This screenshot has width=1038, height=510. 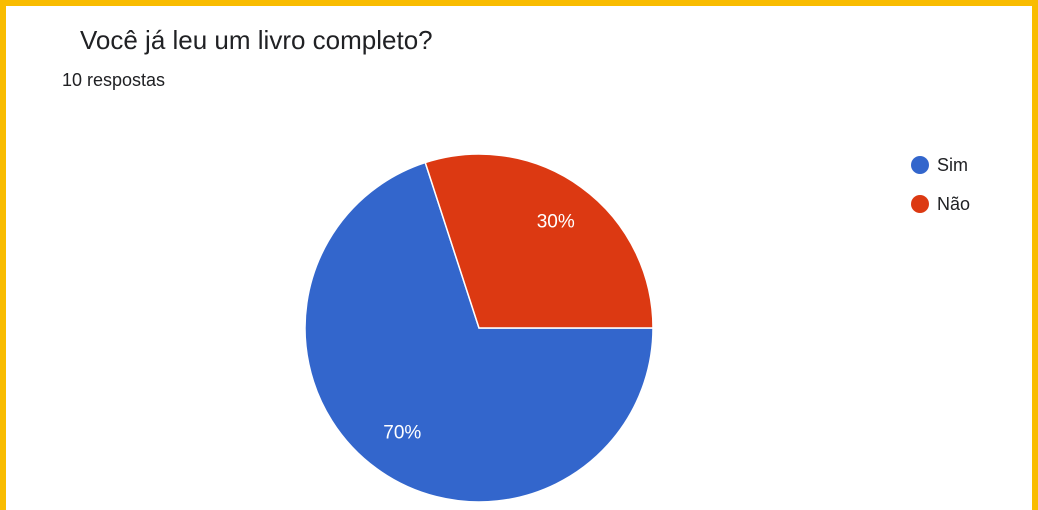 What do you see at coordinates (256, 40) in the screenshot?
I see `chart-title: Você já leu um livro completo?` at bounding box center [256, 40].